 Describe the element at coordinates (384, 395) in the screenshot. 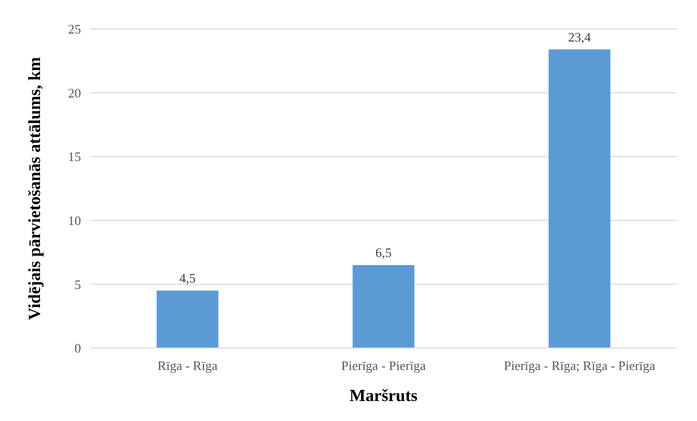

I see `x-axis-title: Maršruts` at that location.